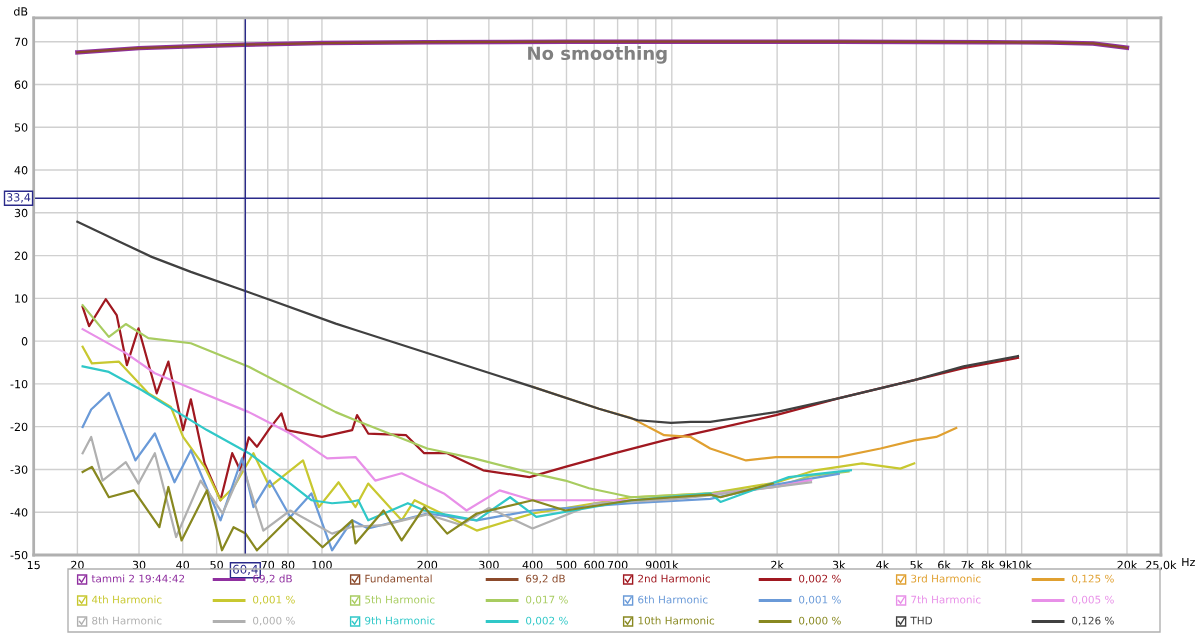  I want to click on text: 0,005 %, so click(1093, 600).